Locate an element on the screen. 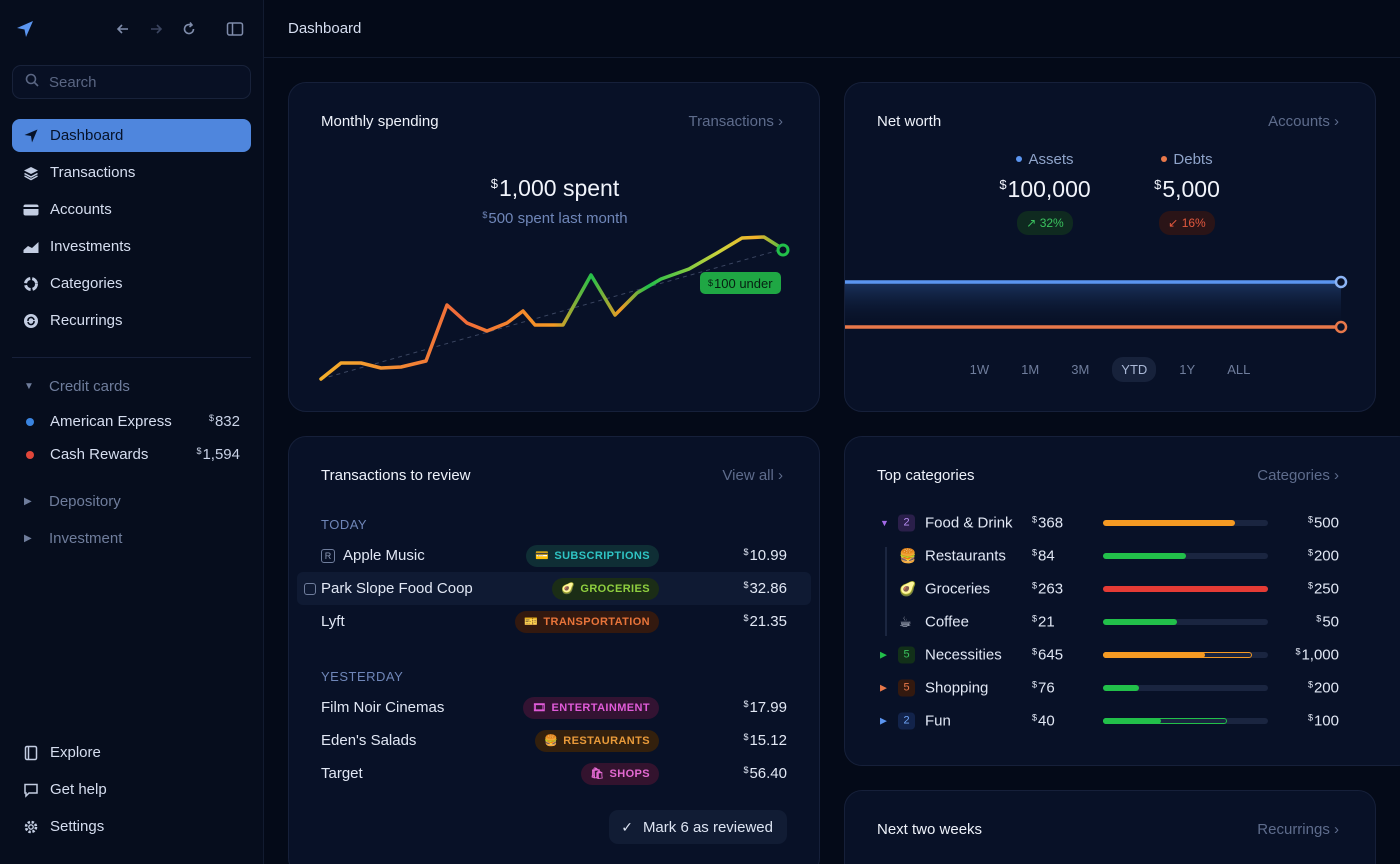 The image size is (1400, 864). range-button-ytd: YTD is located at coordinates (1134, 369).